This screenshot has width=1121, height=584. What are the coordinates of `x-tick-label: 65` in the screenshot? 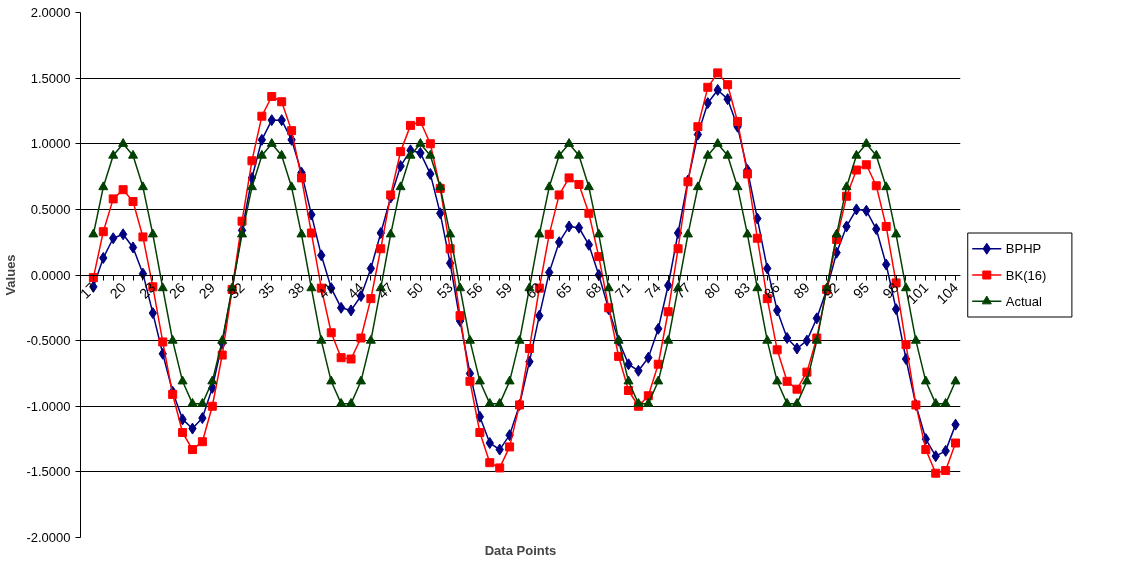 It's located at (563, 290).